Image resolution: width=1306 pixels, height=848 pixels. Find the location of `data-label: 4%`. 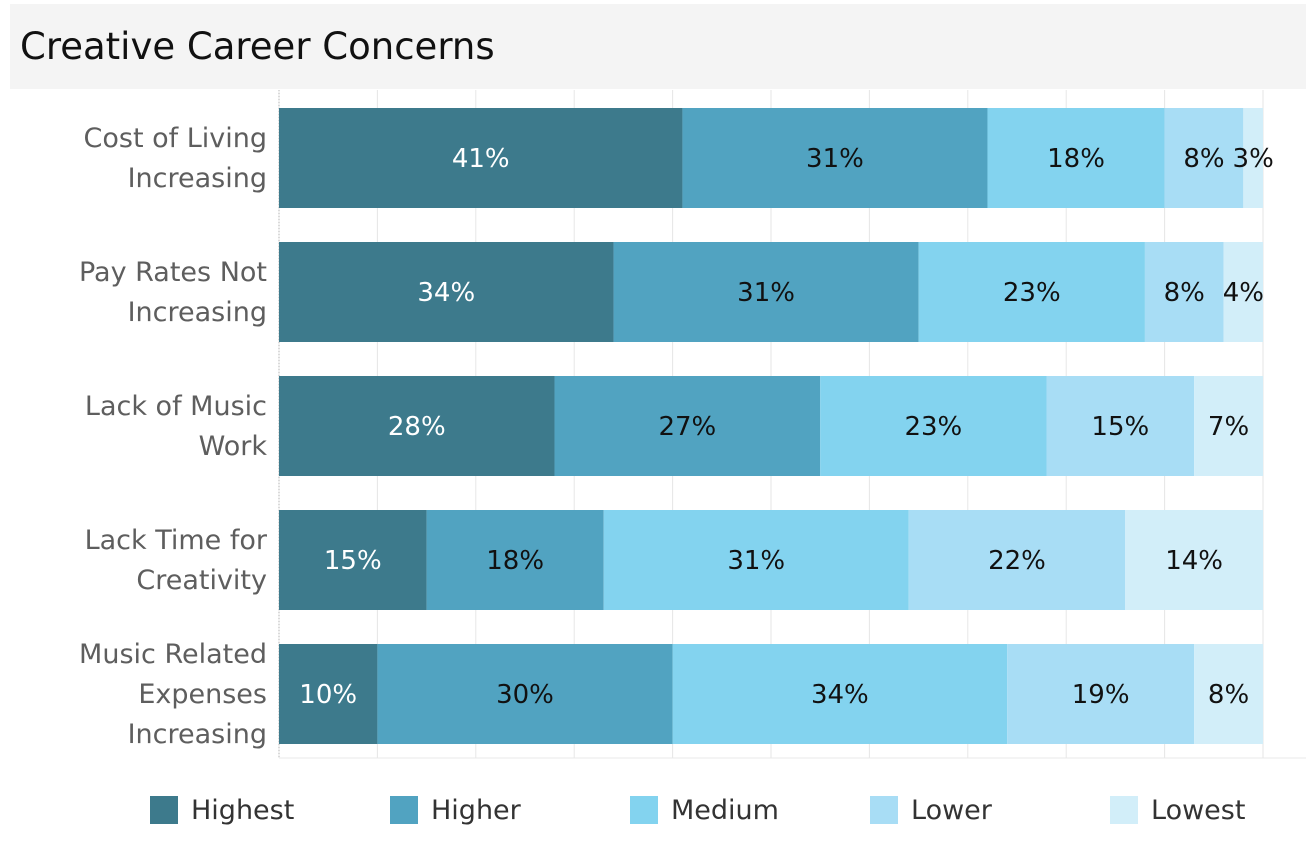

data-label: 4% is located at coordinates (1243, 293).